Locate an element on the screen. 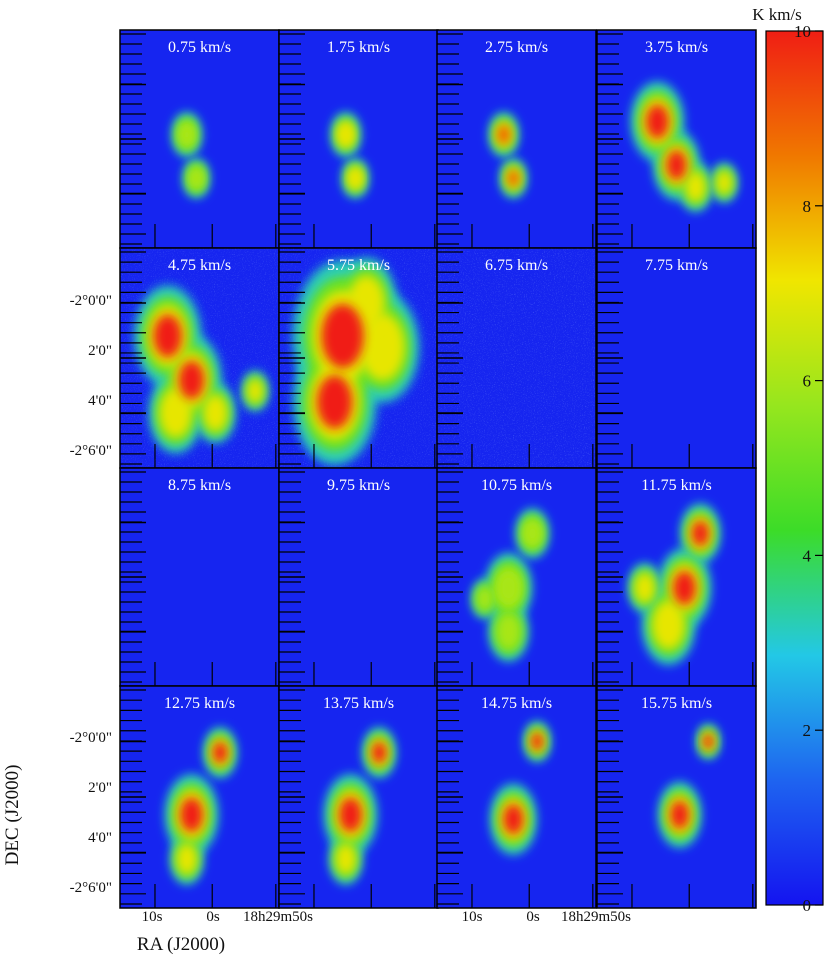  panel-velocity-label: 11.75 km/s is located at coordinates (676, 485).